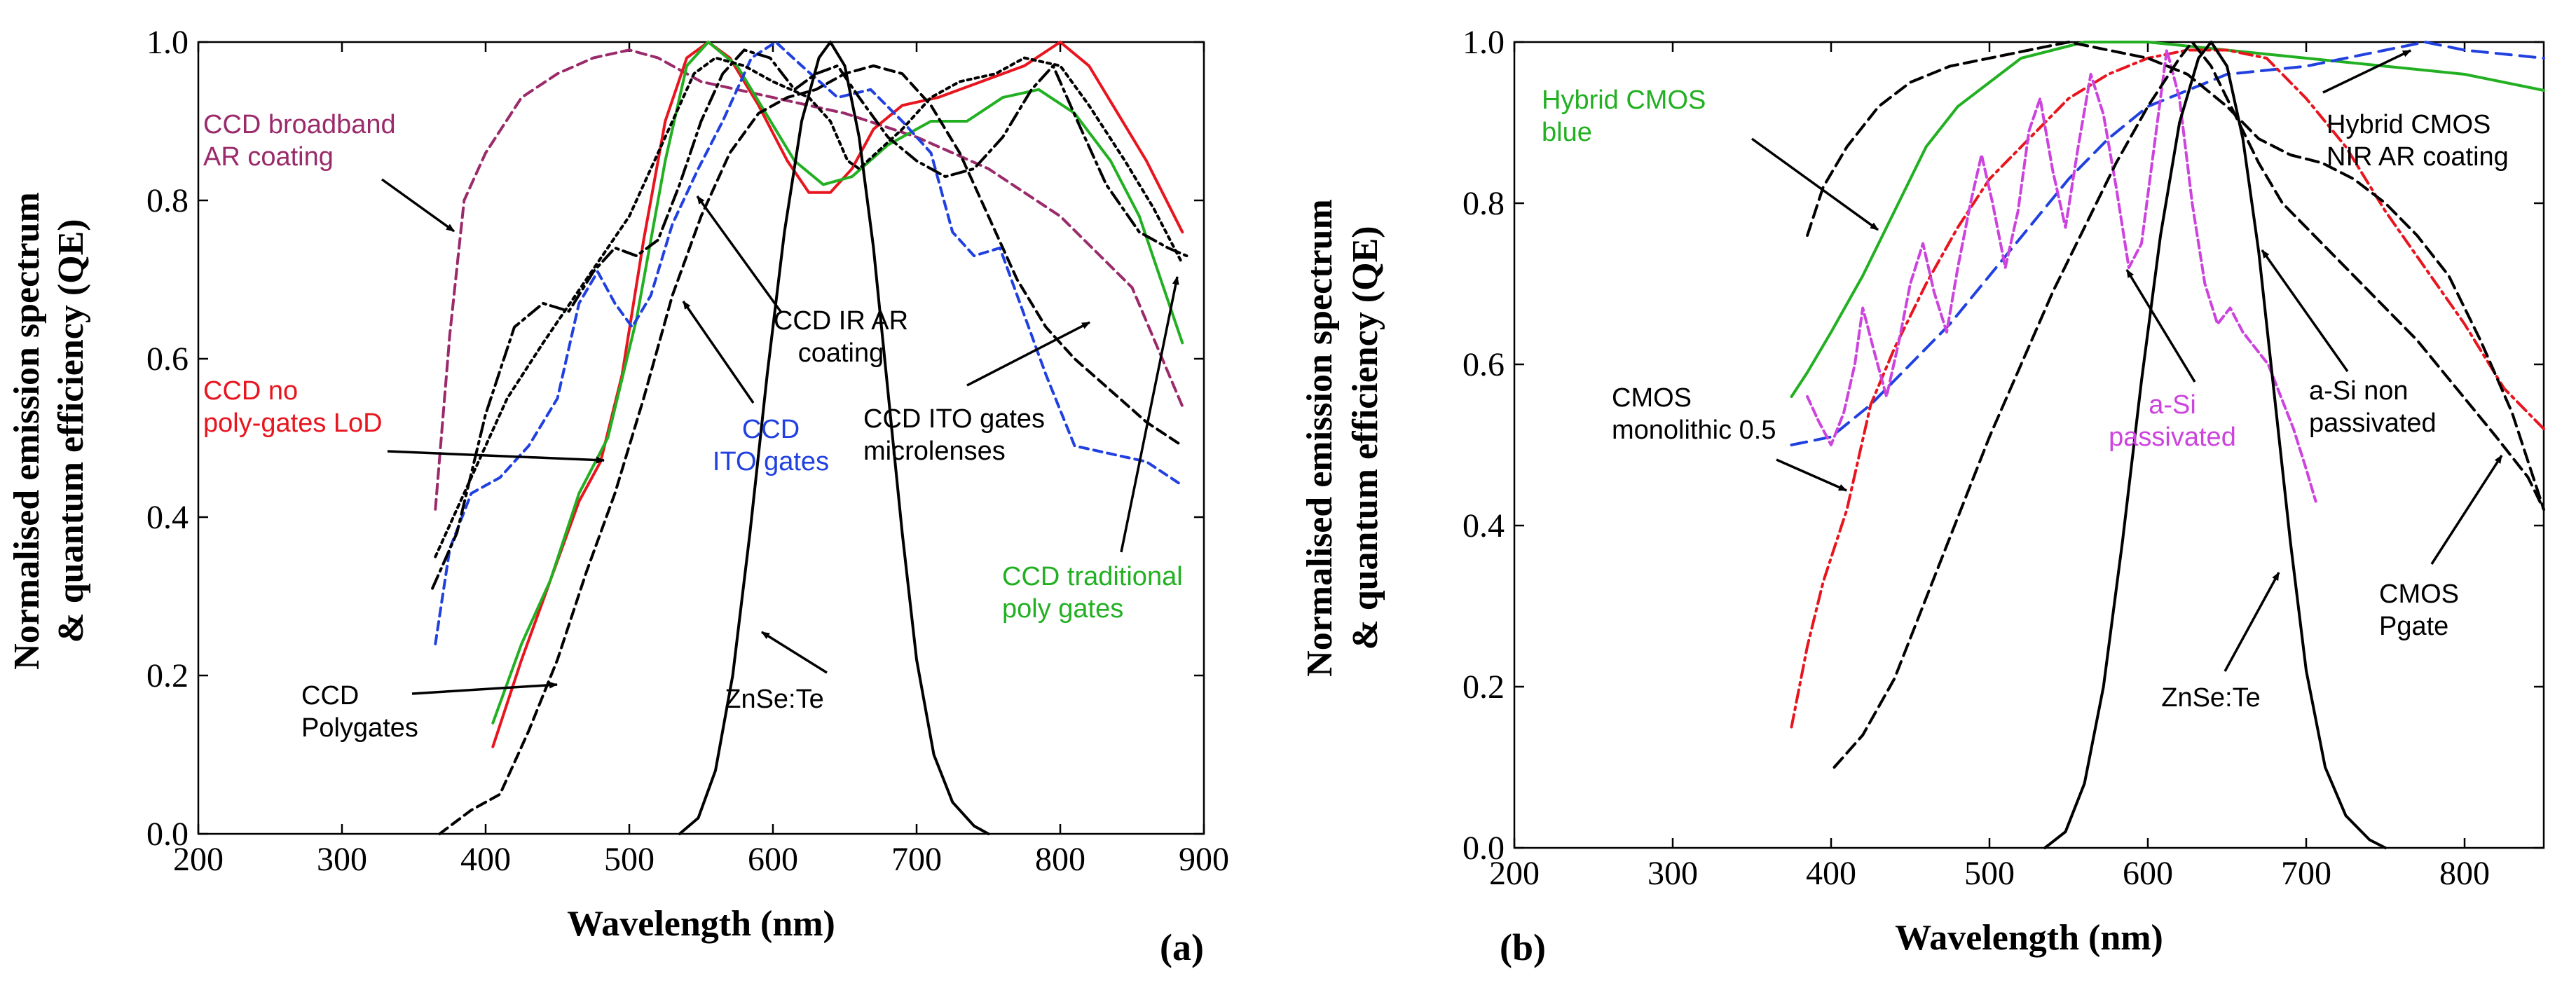 The height and width of the screenshot is (981, 2576). I want to click on annotation-text: Polygates, so click(360, 728).